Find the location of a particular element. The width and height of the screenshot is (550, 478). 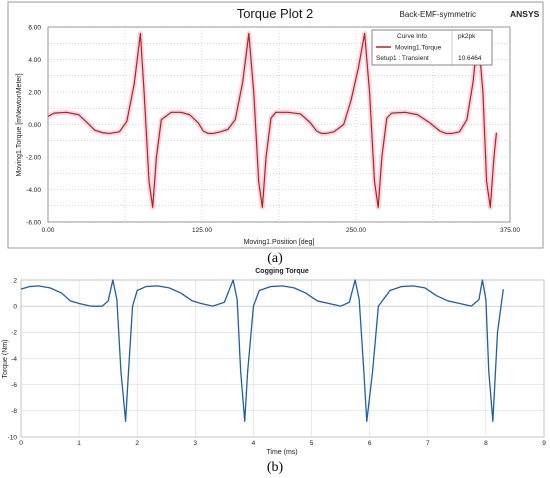

y-ticks-b: 2 0 -2 -4 -6 -8 -10 is located at coordinates (13, 359).